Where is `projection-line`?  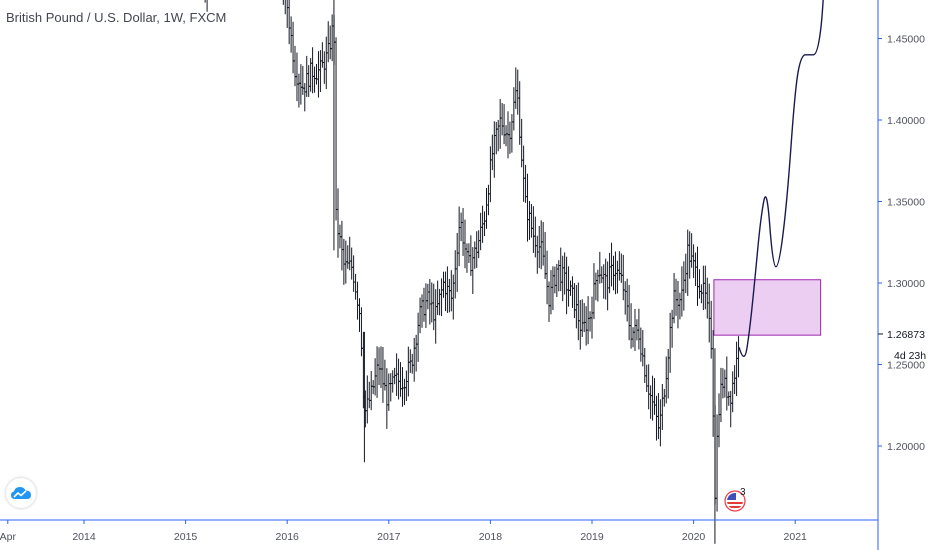 projection-line is located at coordinates (782, 179).